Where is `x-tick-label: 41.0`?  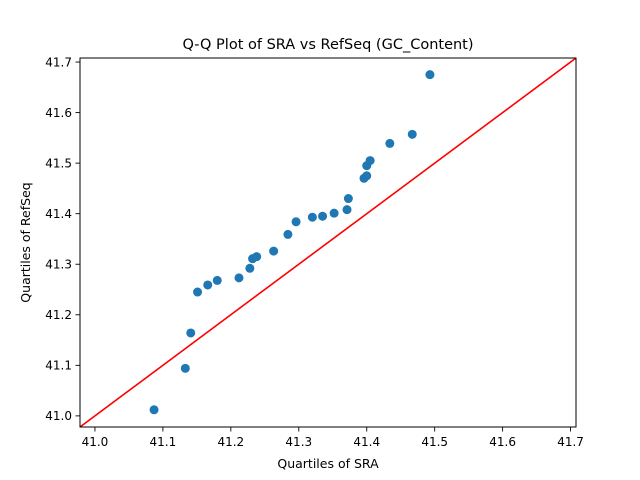
x-tick-label: 41.0 is located at coordinates (95, 442).